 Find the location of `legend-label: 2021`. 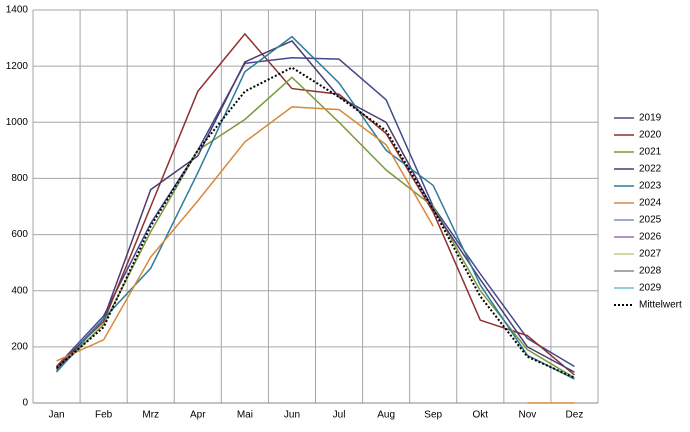

legend-label: 2021 is located at coordinates (650, 152).